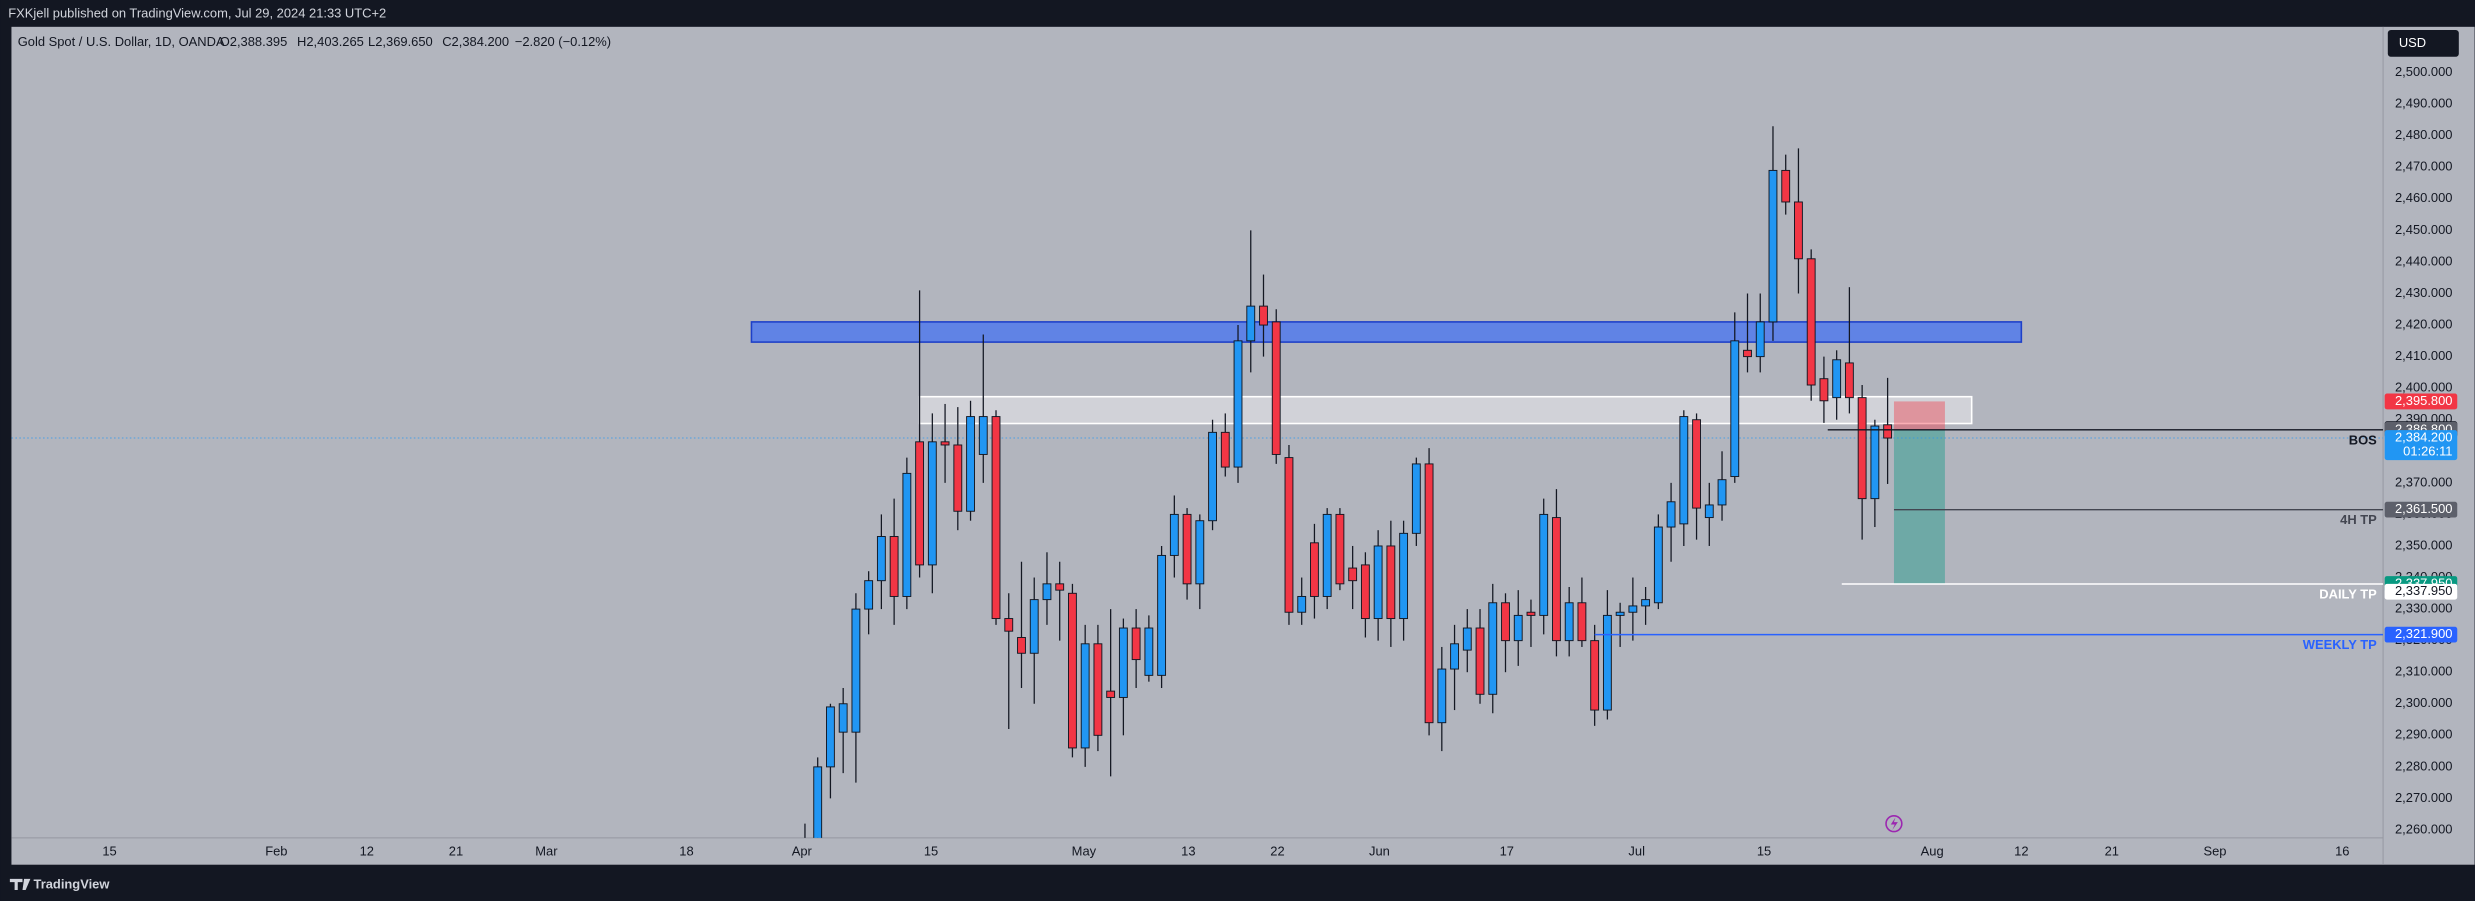 This screenshot has height=901, width=2475. I want to click on y-tick-label: 2,490.000, so click(2424, 103).